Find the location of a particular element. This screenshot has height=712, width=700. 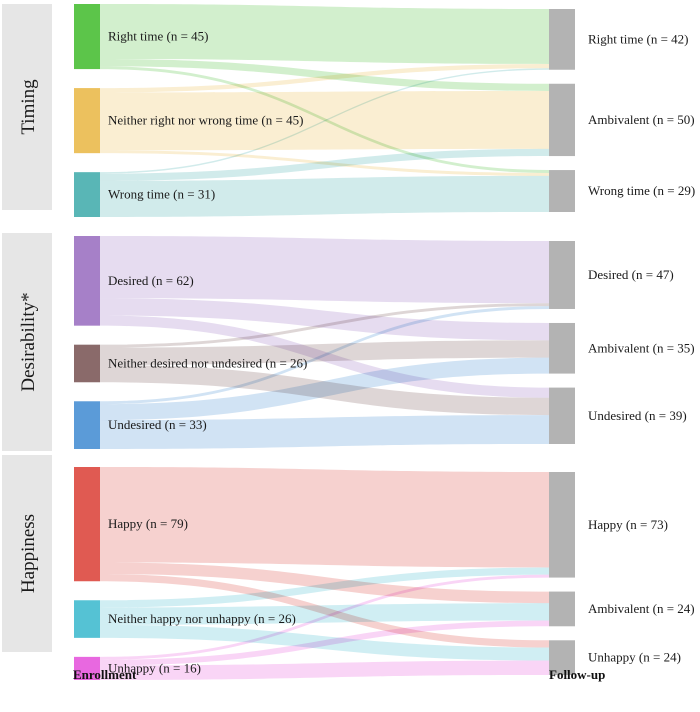

source-label-hap: Happy (n = 79) is located at coordinates (148, 523).